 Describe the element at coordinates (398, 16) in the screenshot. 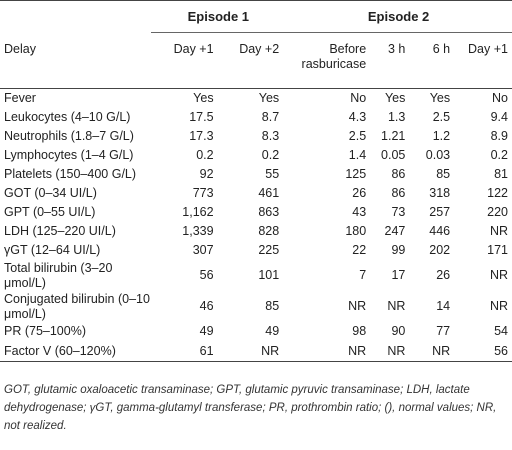

I see `episode2-header: Episode 2` at that location.